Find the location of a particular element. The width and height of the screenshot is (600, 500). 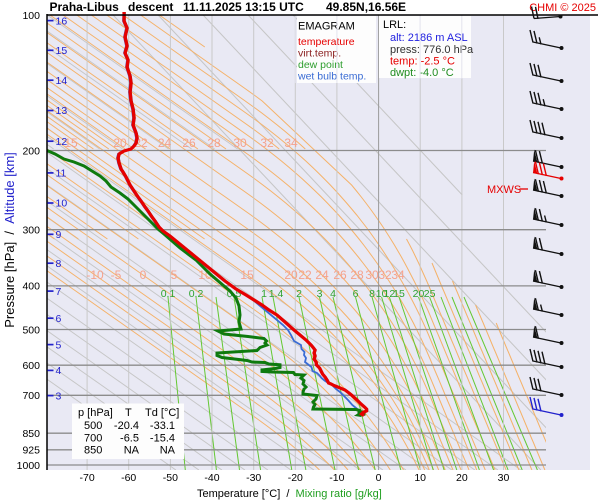

svg-text: alt: 2186 m ASL is located at coordinates (429, 38).